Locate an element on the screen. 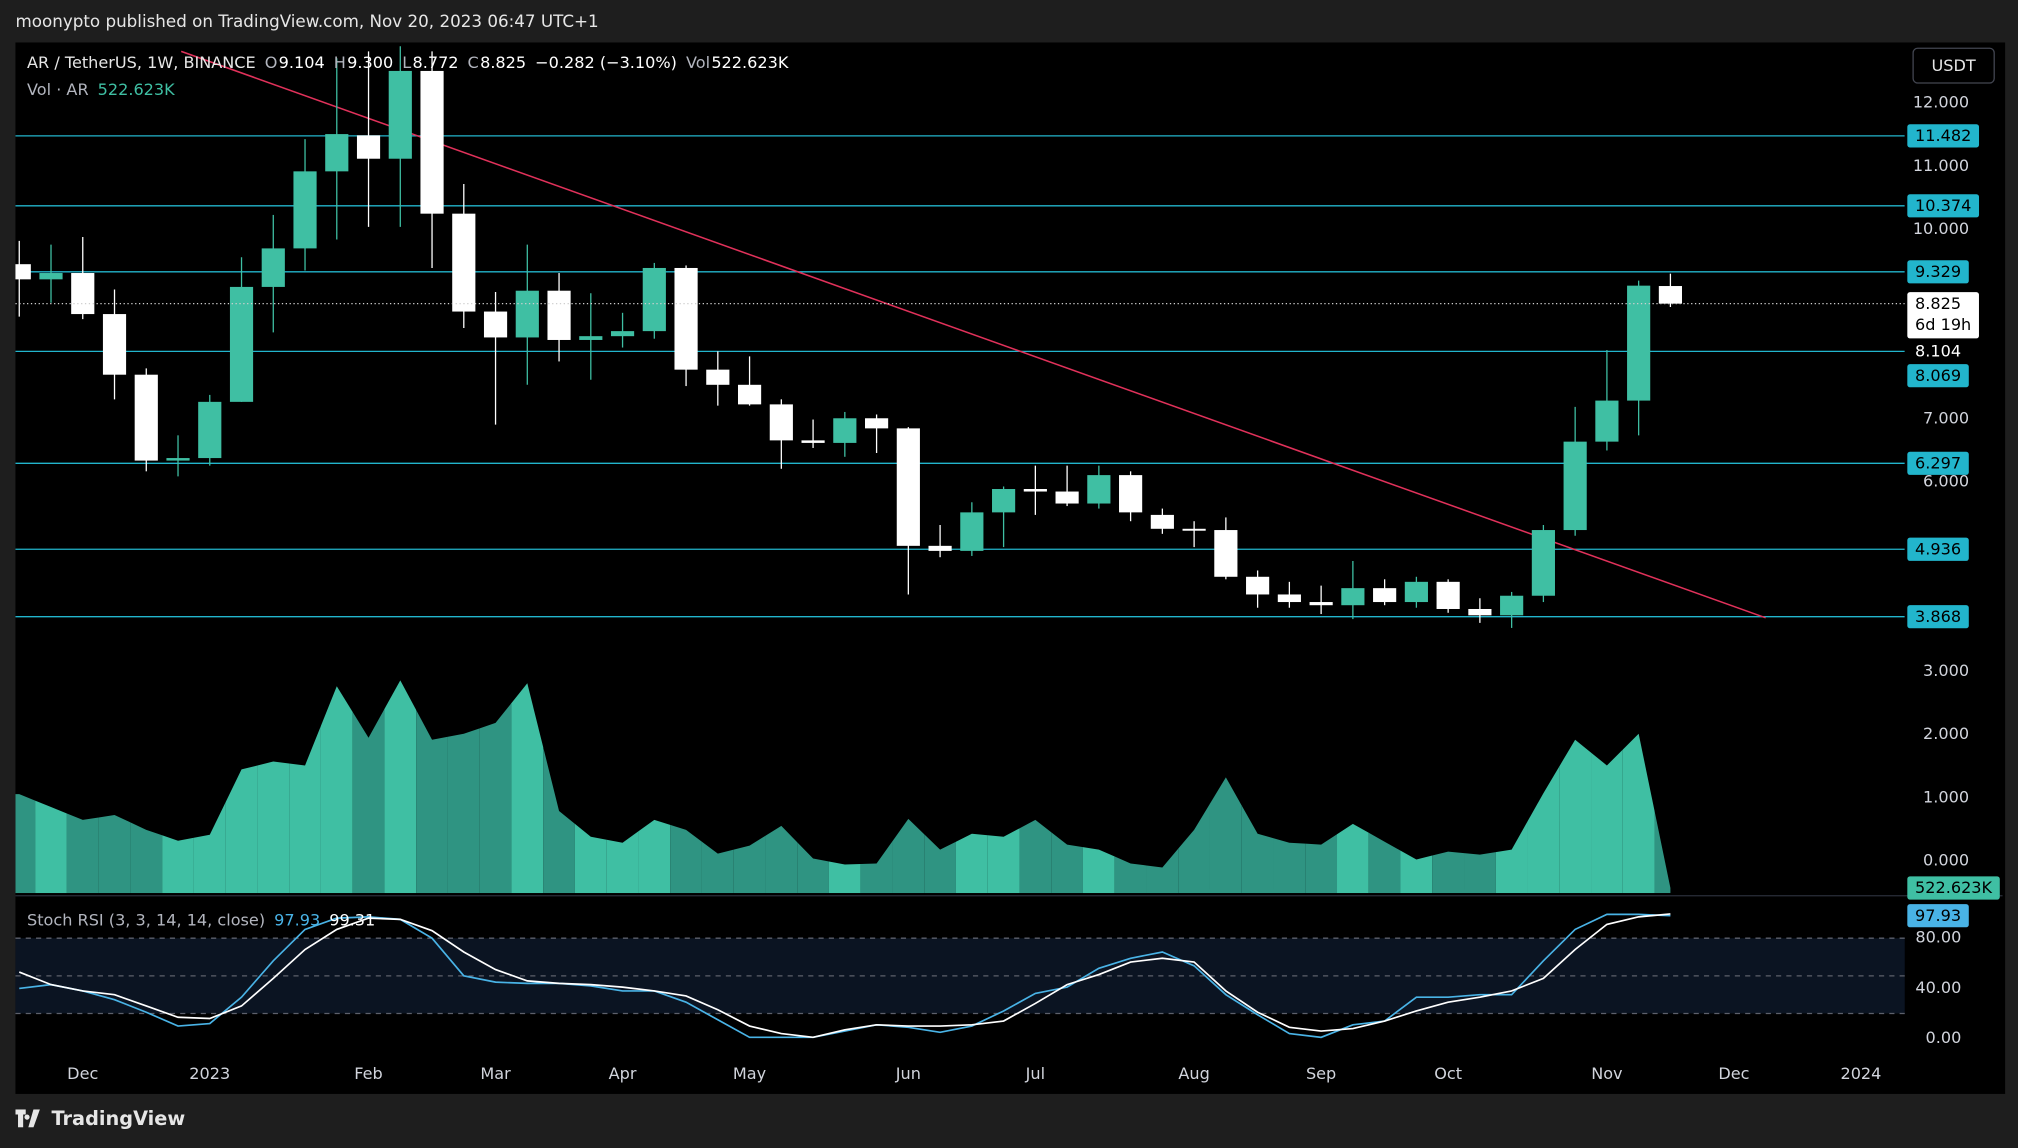 Image resolution: width=2018 pixels, height=1148 pixels. y-tick-label: 80.00 is located at coordinates (1938, 937).